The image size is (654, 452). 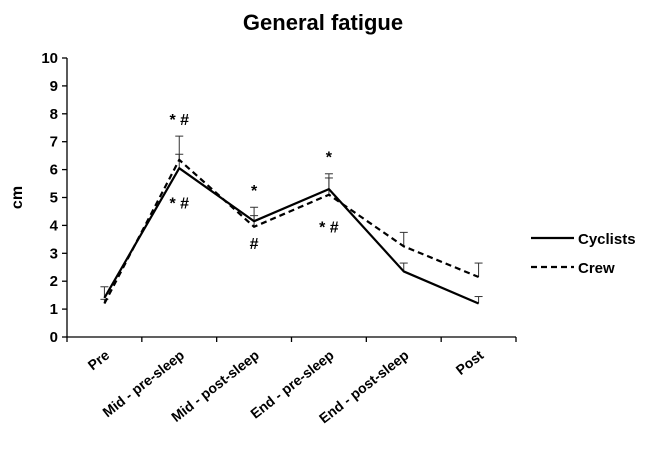 I want to click on y-tick-label: 5, so click(x=54, y=198).